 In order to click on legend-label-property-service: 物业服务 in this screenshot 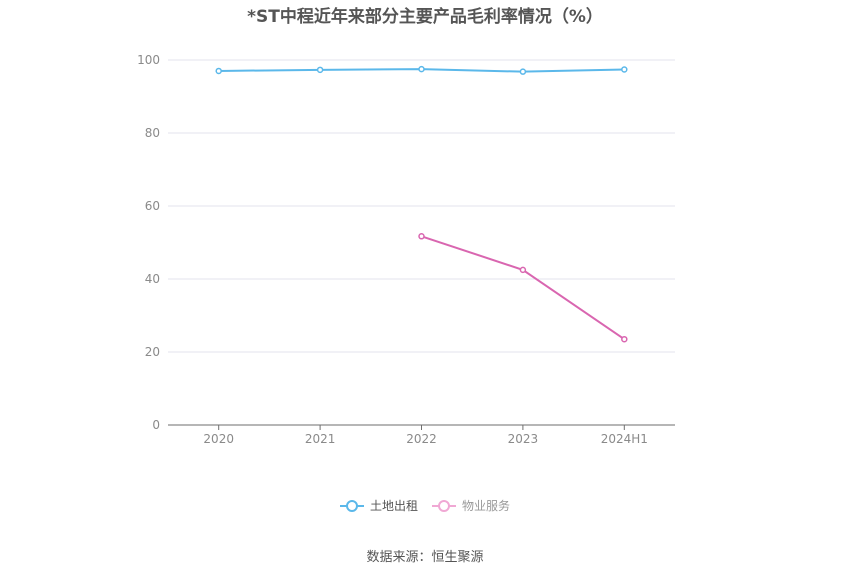, I will do `click(486, 506)`.